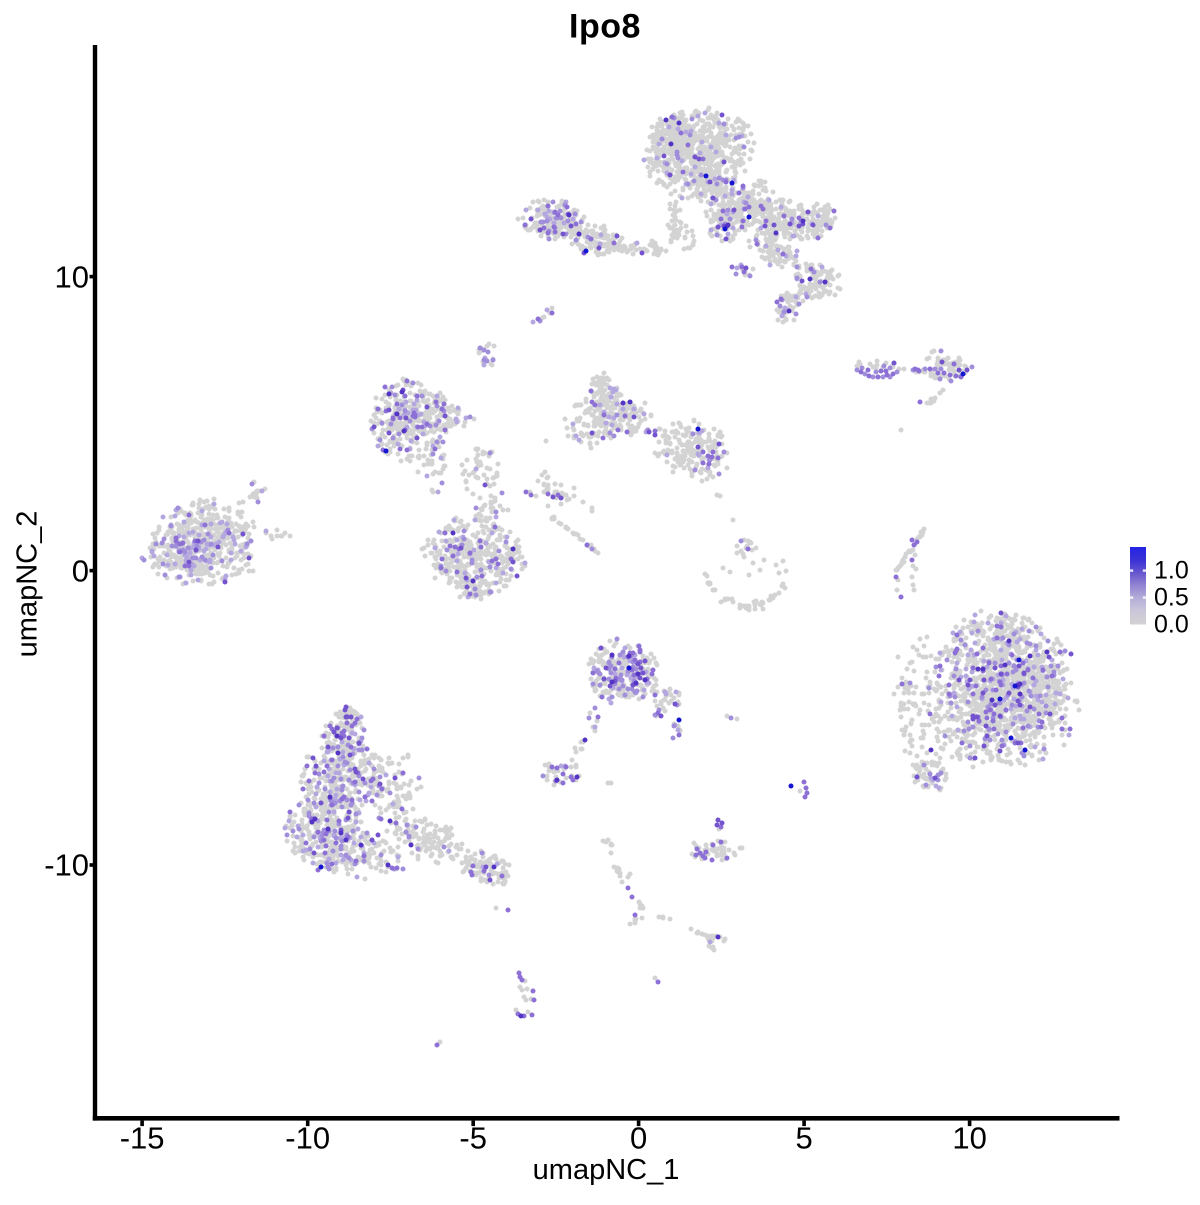 This screenshot has height=1205, width=1200. What do you see at coordinates (803, 1138) in the screenshot?
I see `svg-text: 5` at bounding box center [803, 1138].